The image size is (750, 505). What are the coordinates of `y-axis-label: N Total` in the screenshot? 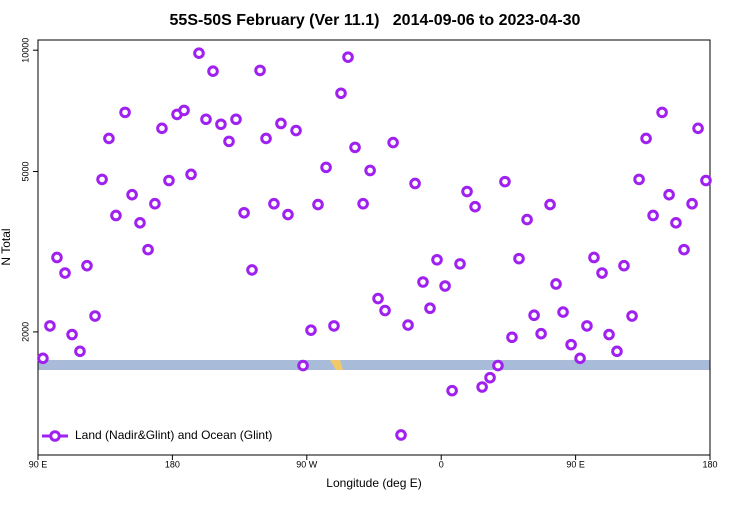 It's located at (6, 246).